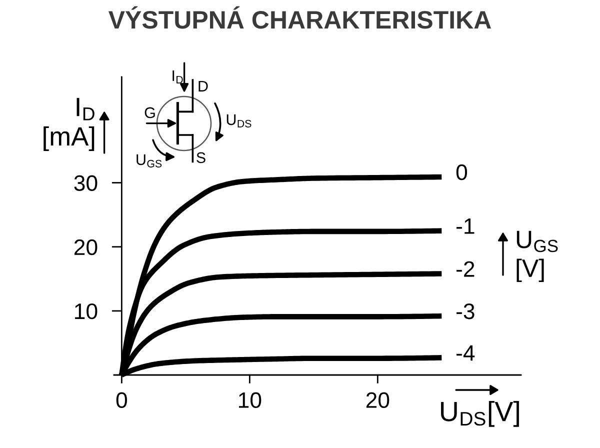 This screenshot has height=448, width=600. What do you see at coordinates (480, 413) in the screenshot?
I see `x-axis-title: U$_{DS}$[V]` at bounding box center [480, 413].